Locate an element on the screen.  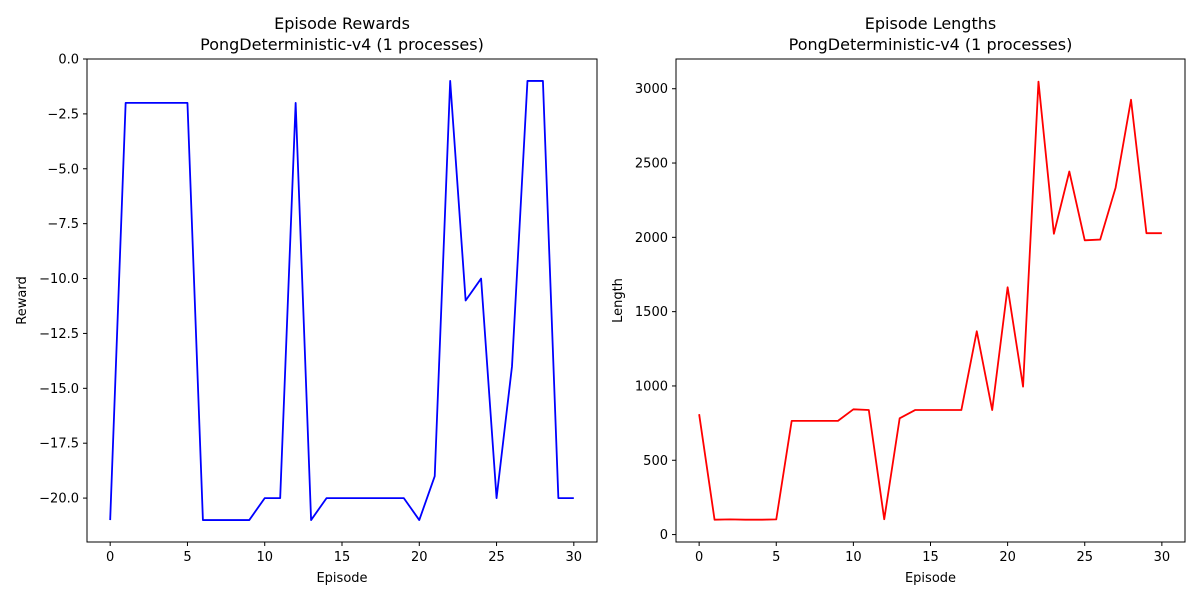
y-tick-label: 3000 is located at coordinates (651, 89).